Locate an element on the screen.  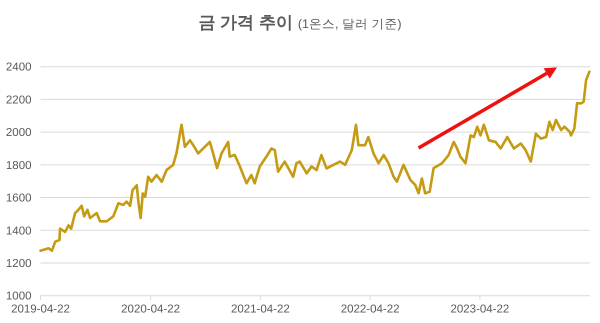
y-tick-label: 1600 is located at coordinates (19, 198).